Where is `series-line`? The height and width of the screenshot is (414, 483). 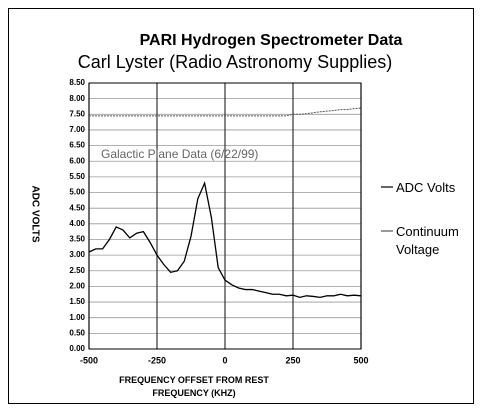 series-line is located at coordinates (225, 112).